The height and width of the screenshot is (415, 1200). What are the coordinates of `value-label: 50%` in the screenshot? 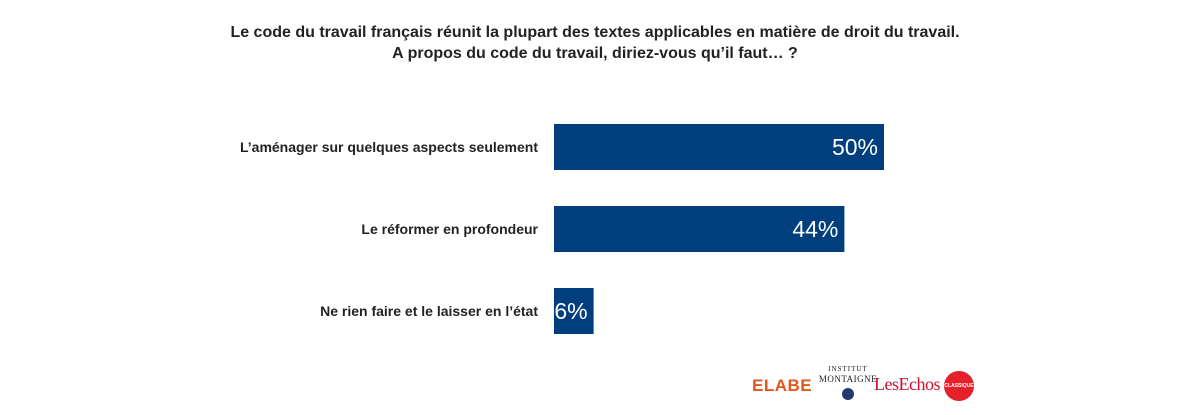 It's located at (855, 147).